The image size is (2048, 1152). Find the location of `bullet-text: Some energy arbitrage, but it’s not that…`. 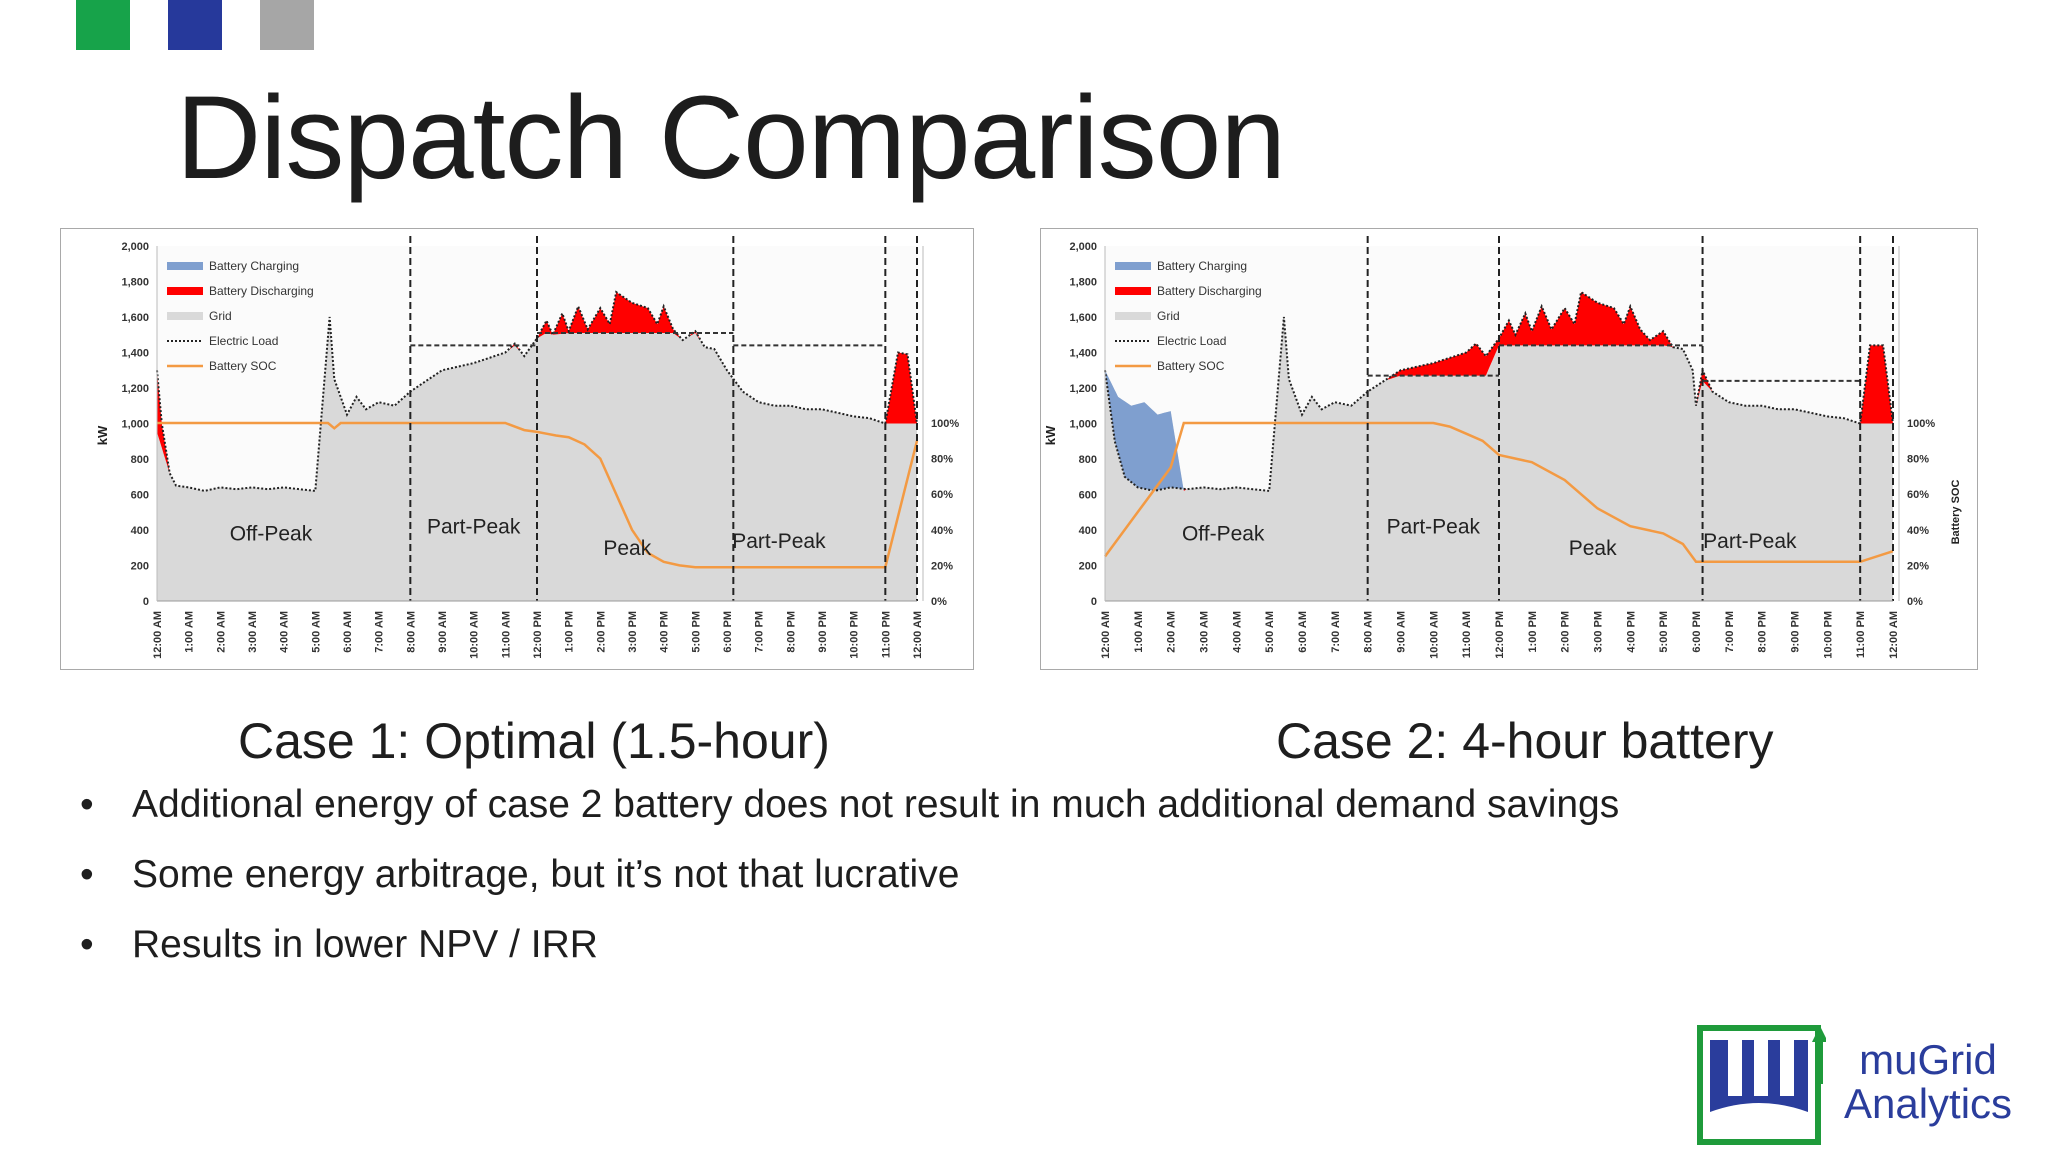

bullet-text: Some energy arbitrage, but it’s not that… is located at coordinates (546, 874).